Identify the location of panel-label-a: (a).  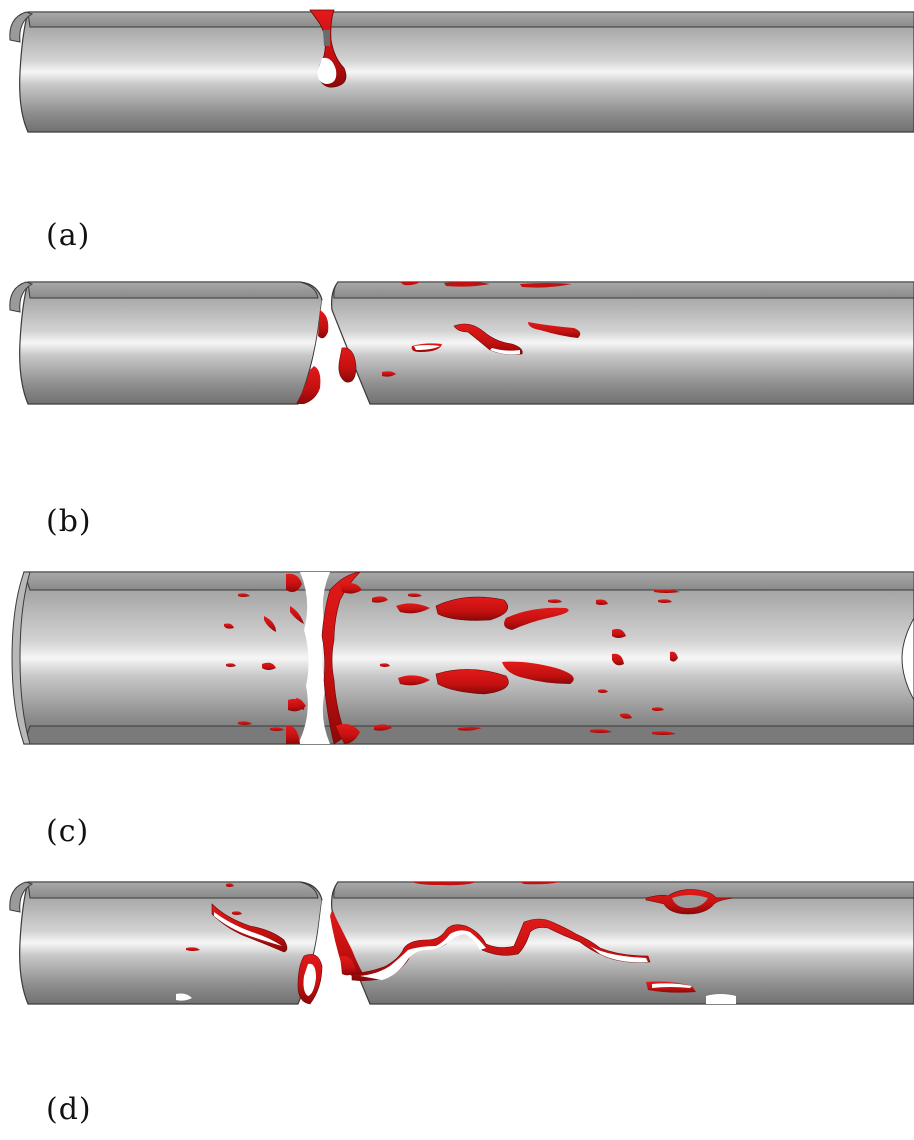
(68, 235).